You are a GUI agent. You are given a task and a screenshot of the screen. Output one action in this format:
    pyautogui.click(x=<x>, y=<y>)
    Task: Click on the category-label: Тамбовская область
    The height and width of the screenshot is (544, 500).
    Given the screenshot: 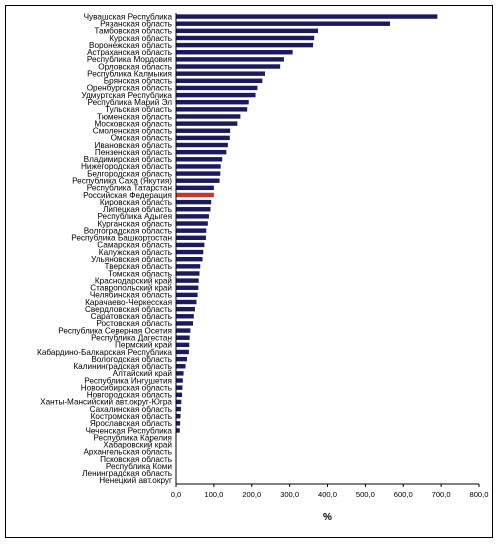 What is the action you would take?
    pyautogui.click(x=133, y=31)
    